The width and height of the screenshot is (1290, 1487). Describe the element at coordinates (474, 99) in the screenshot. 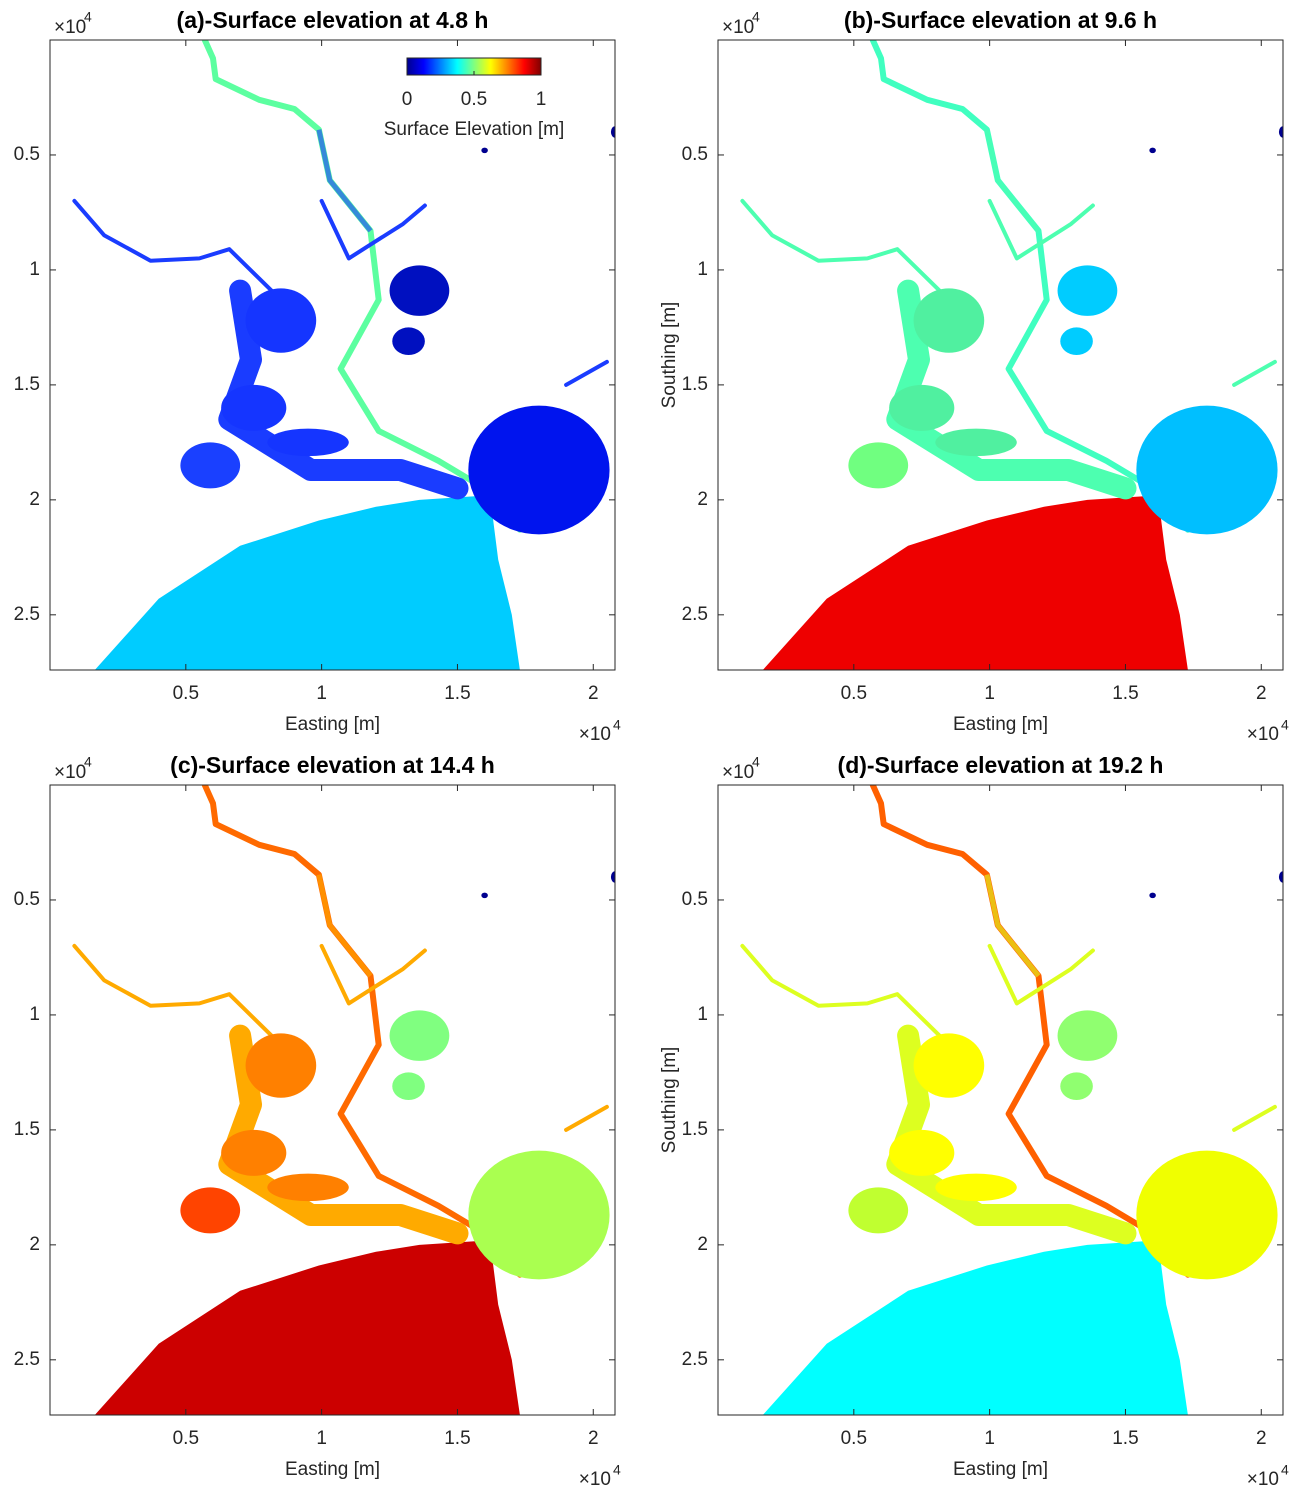

I see `colorbar-tick-label: 0.5` at that location.